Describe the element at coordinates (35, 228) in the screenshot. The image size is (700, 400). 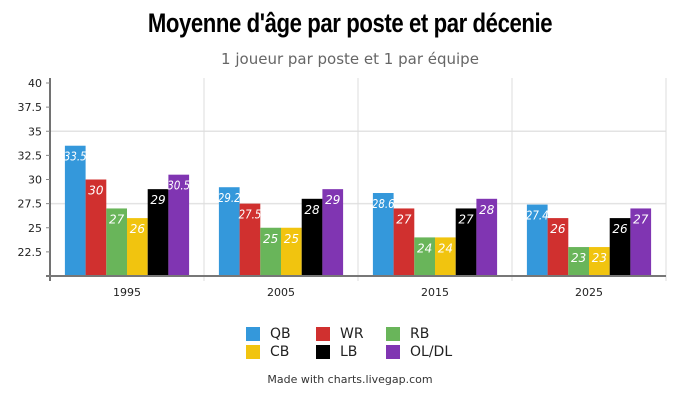
I see `y-tick-label: 25` at that location.